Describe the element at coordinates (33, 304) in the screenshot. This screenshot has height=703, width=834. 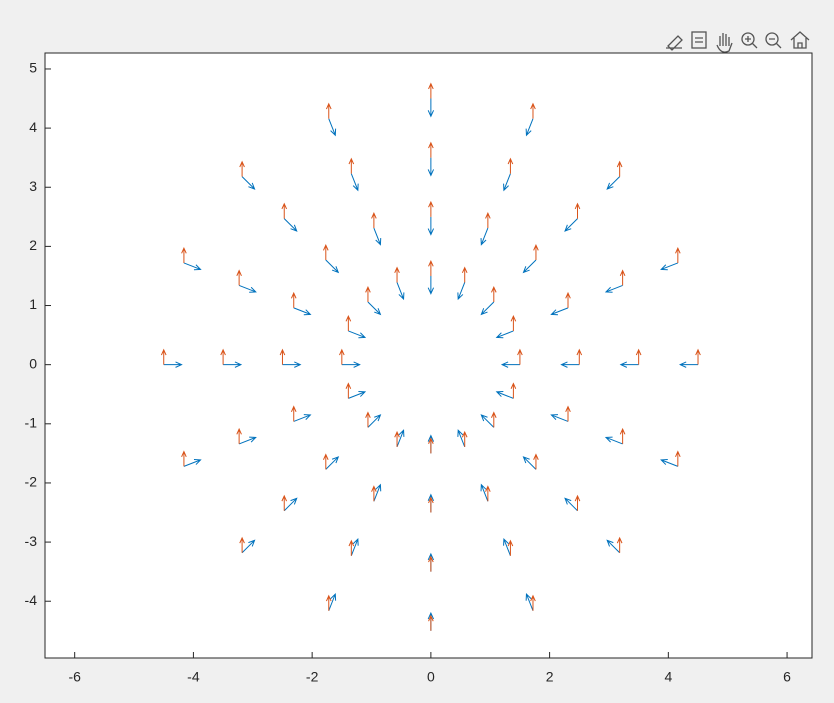
I see `y-tick-label: 1` at that location.